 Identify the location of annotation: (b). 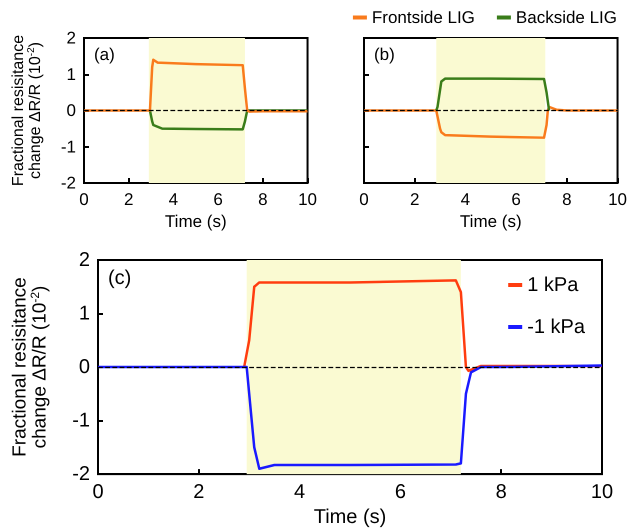
(384, 54).